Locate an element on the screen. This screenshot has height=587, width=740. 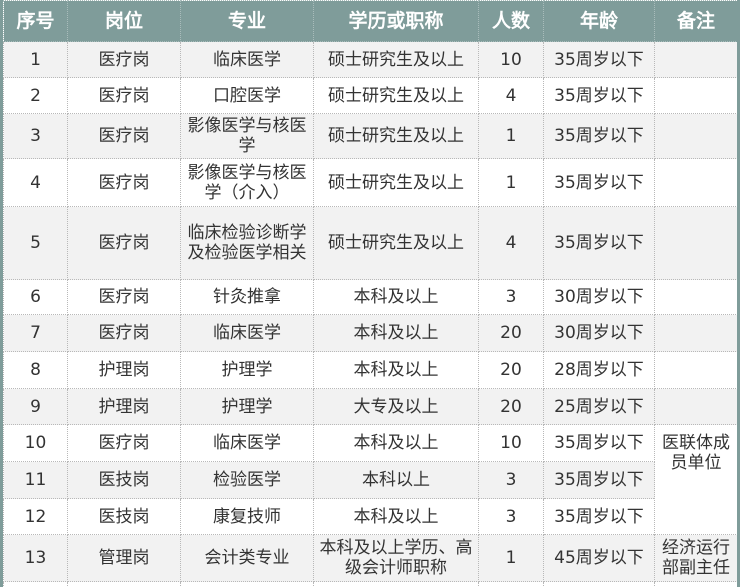
cell-no: 1 is located at coordinates (35, 59).